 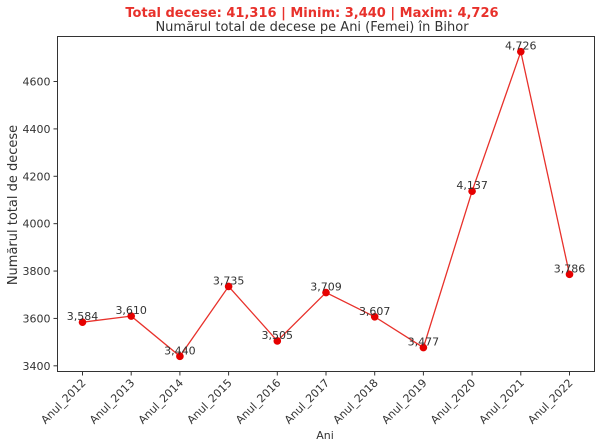 What do you see at coordinates (229, 280) in the screenshot?
I see `data-label: 3,735` at bounding box center [229, 280].